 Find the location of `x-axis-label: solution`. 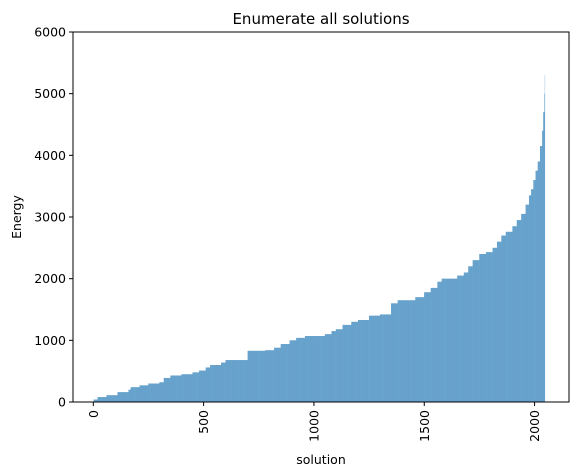

x-axis-label: solution is located at coordinates (321, 459).